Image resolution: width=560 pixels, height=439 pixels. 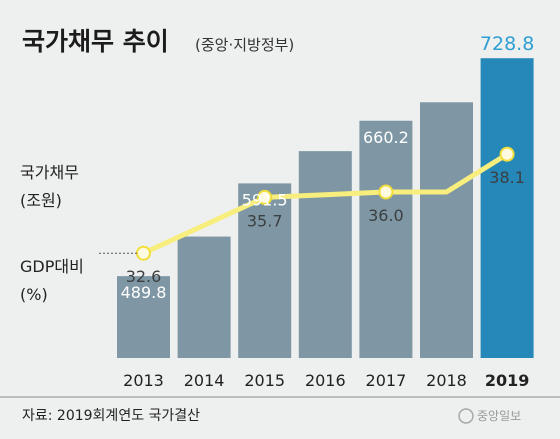 I want to click on bar-value-label-2017: 660.2, so click(x=386, y=137).